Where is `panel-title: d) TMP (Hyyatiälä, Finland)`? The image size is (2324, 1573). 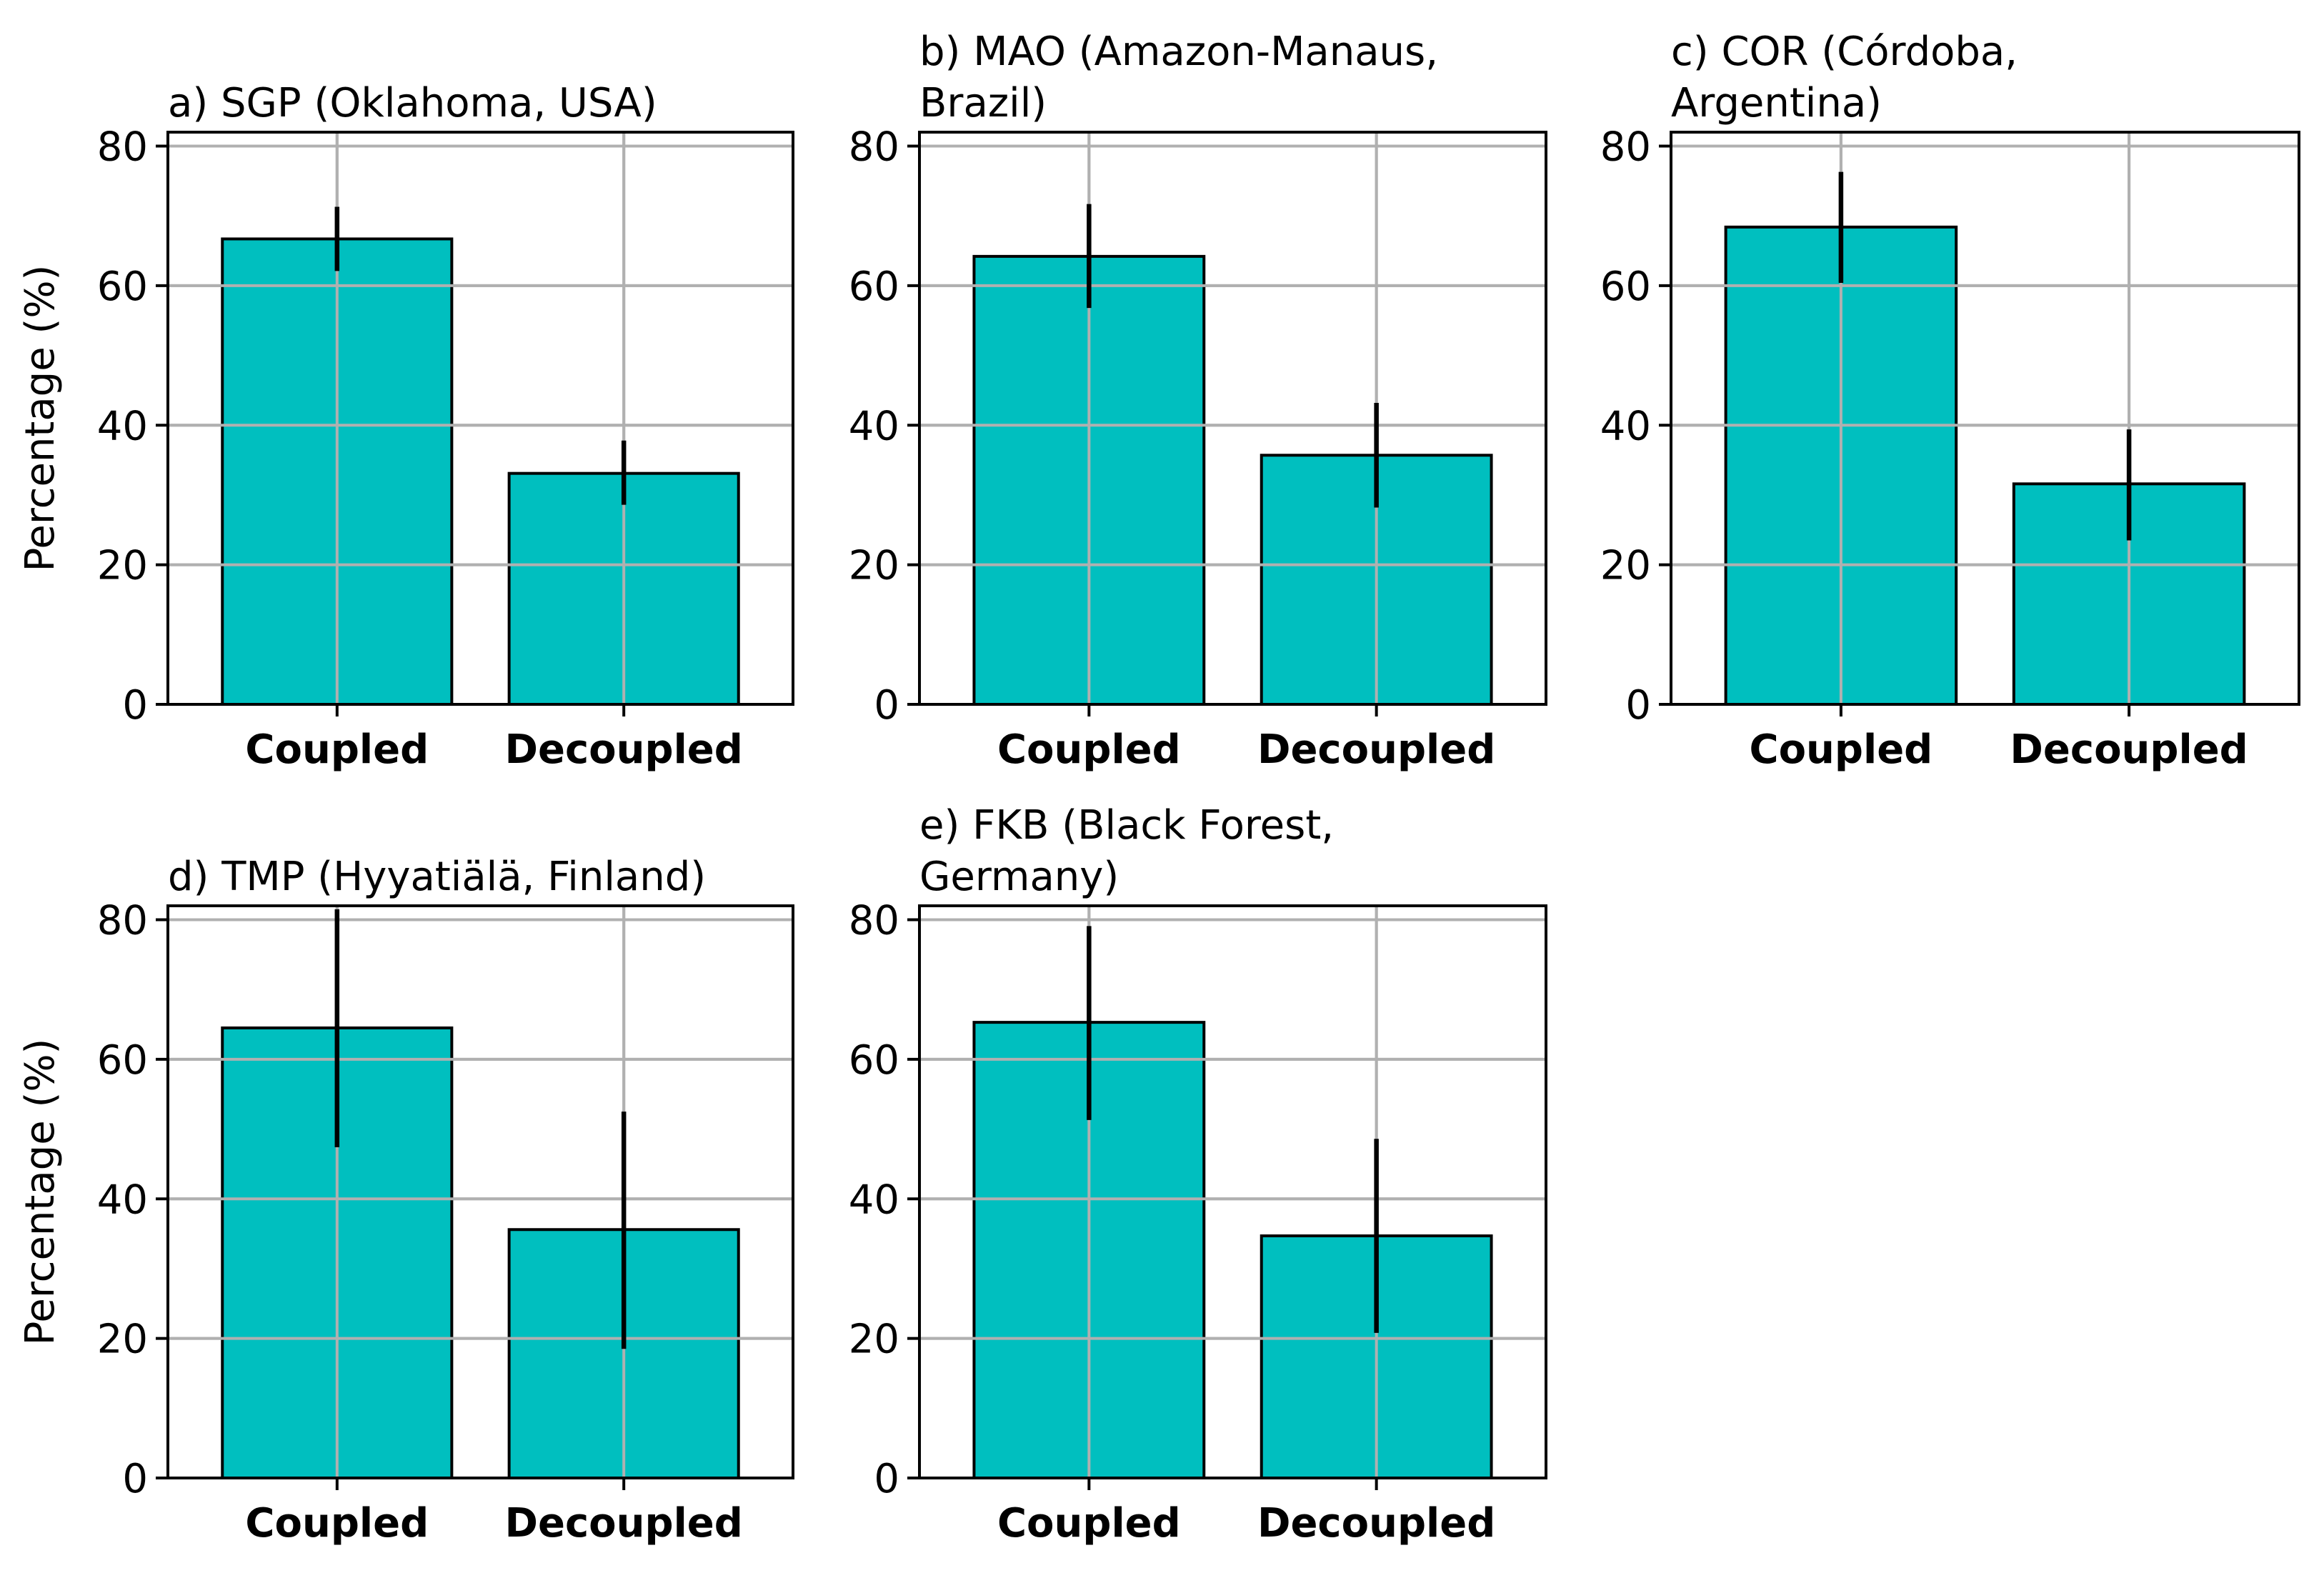
panel-title: d) TMP (Hyyatiälä, Finland) is located at coordinates (437, 877).